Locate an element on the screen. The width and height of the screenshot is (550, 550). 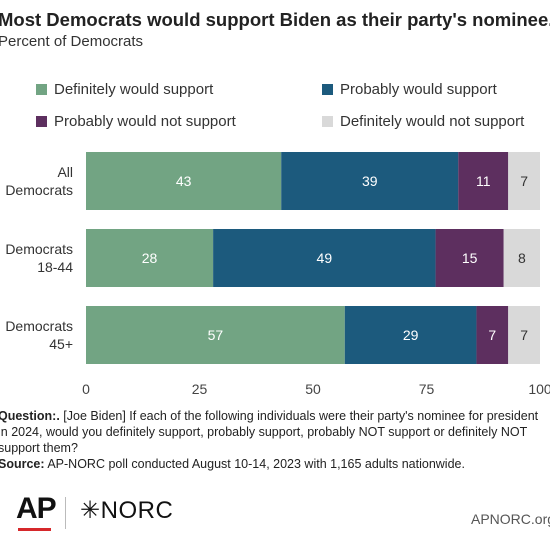
data-label: 15 is located at coordinates (470, 258).